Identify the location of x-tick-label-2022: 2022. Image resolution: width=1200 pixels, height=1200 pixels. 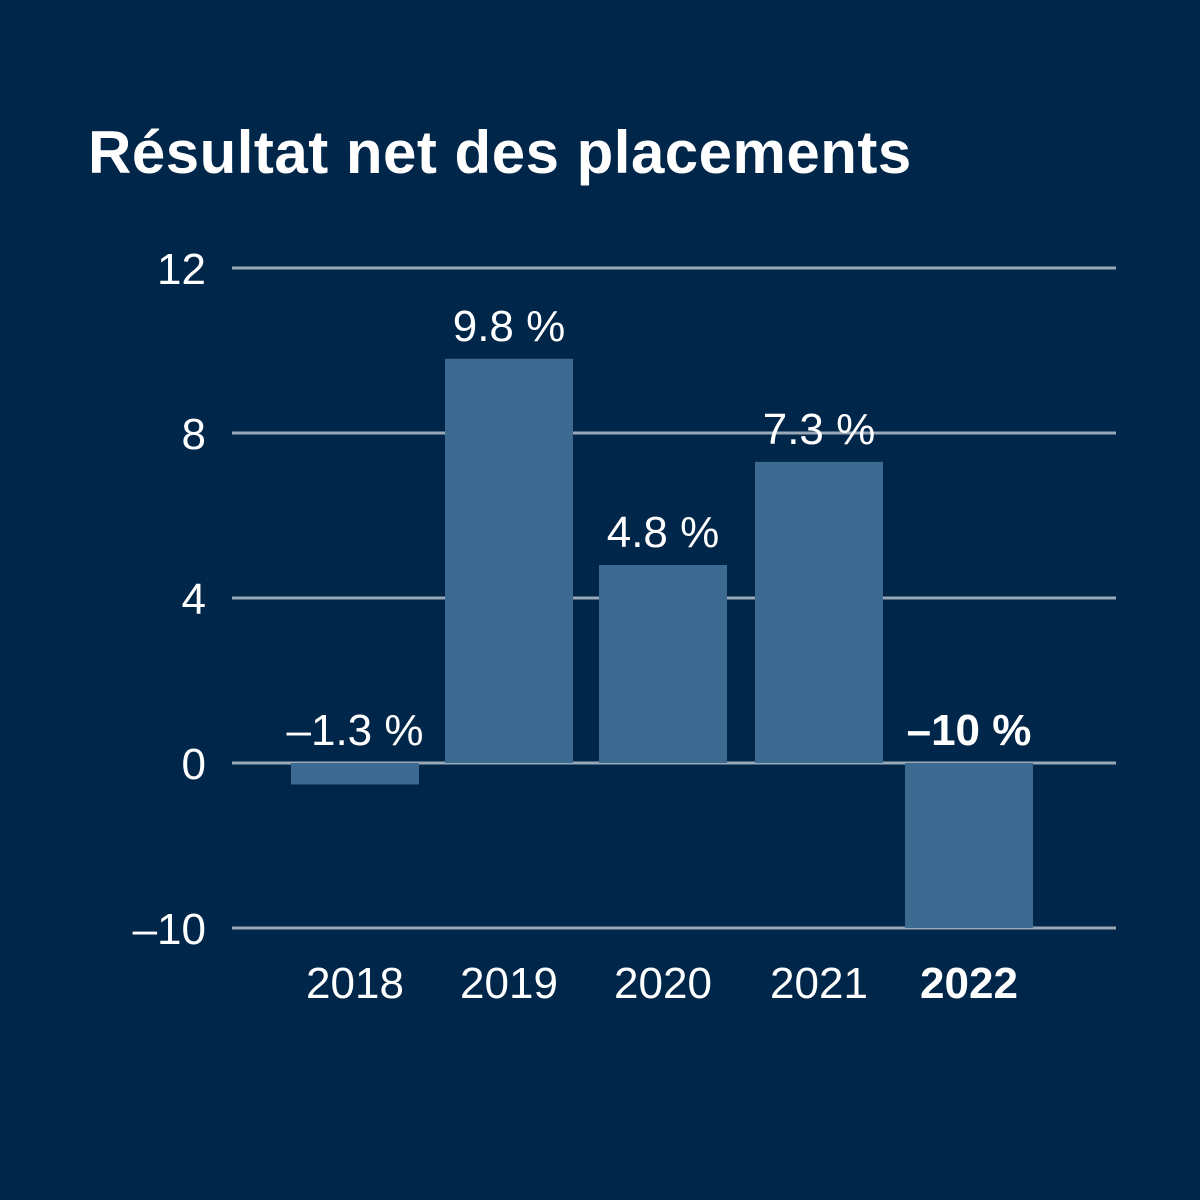
(969, 983).